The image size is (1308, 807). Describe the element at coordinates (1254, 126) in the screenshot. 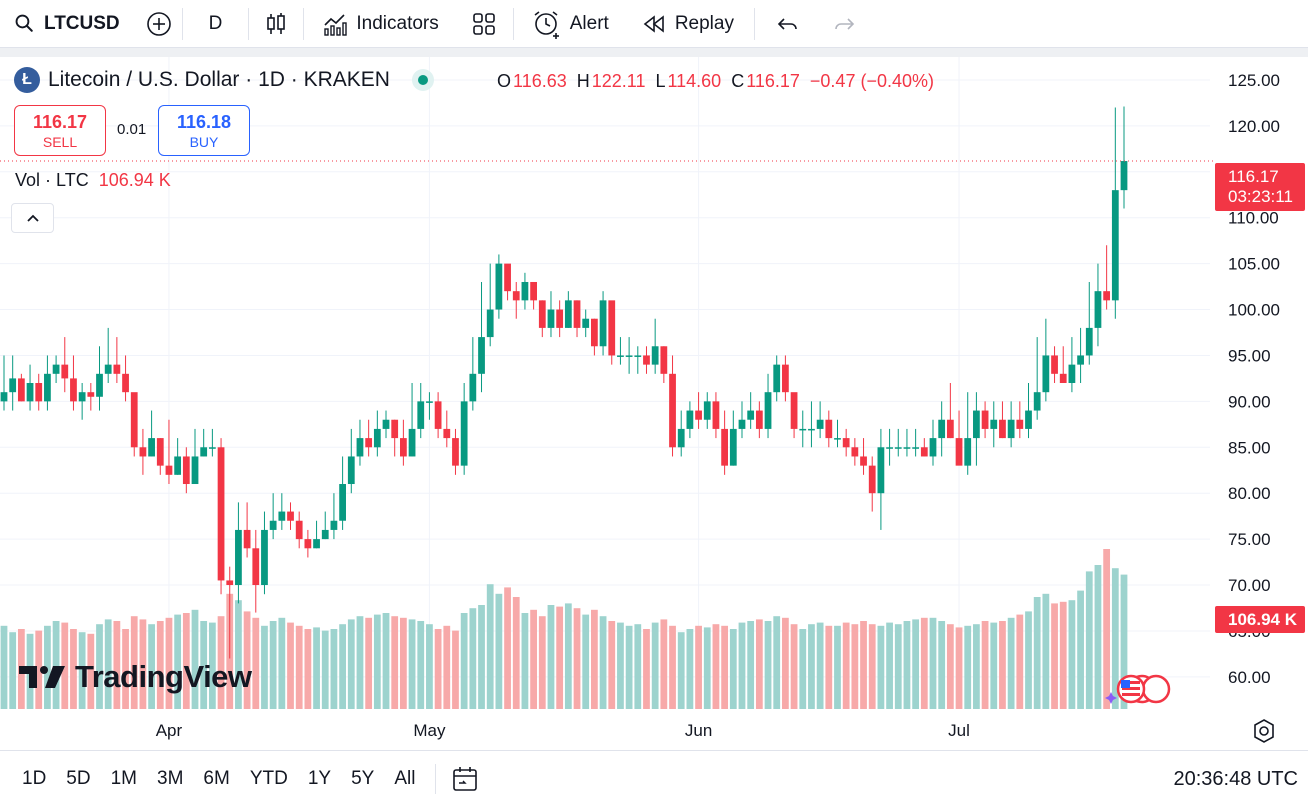

I see `price-axis-label: 120.00` at that location.